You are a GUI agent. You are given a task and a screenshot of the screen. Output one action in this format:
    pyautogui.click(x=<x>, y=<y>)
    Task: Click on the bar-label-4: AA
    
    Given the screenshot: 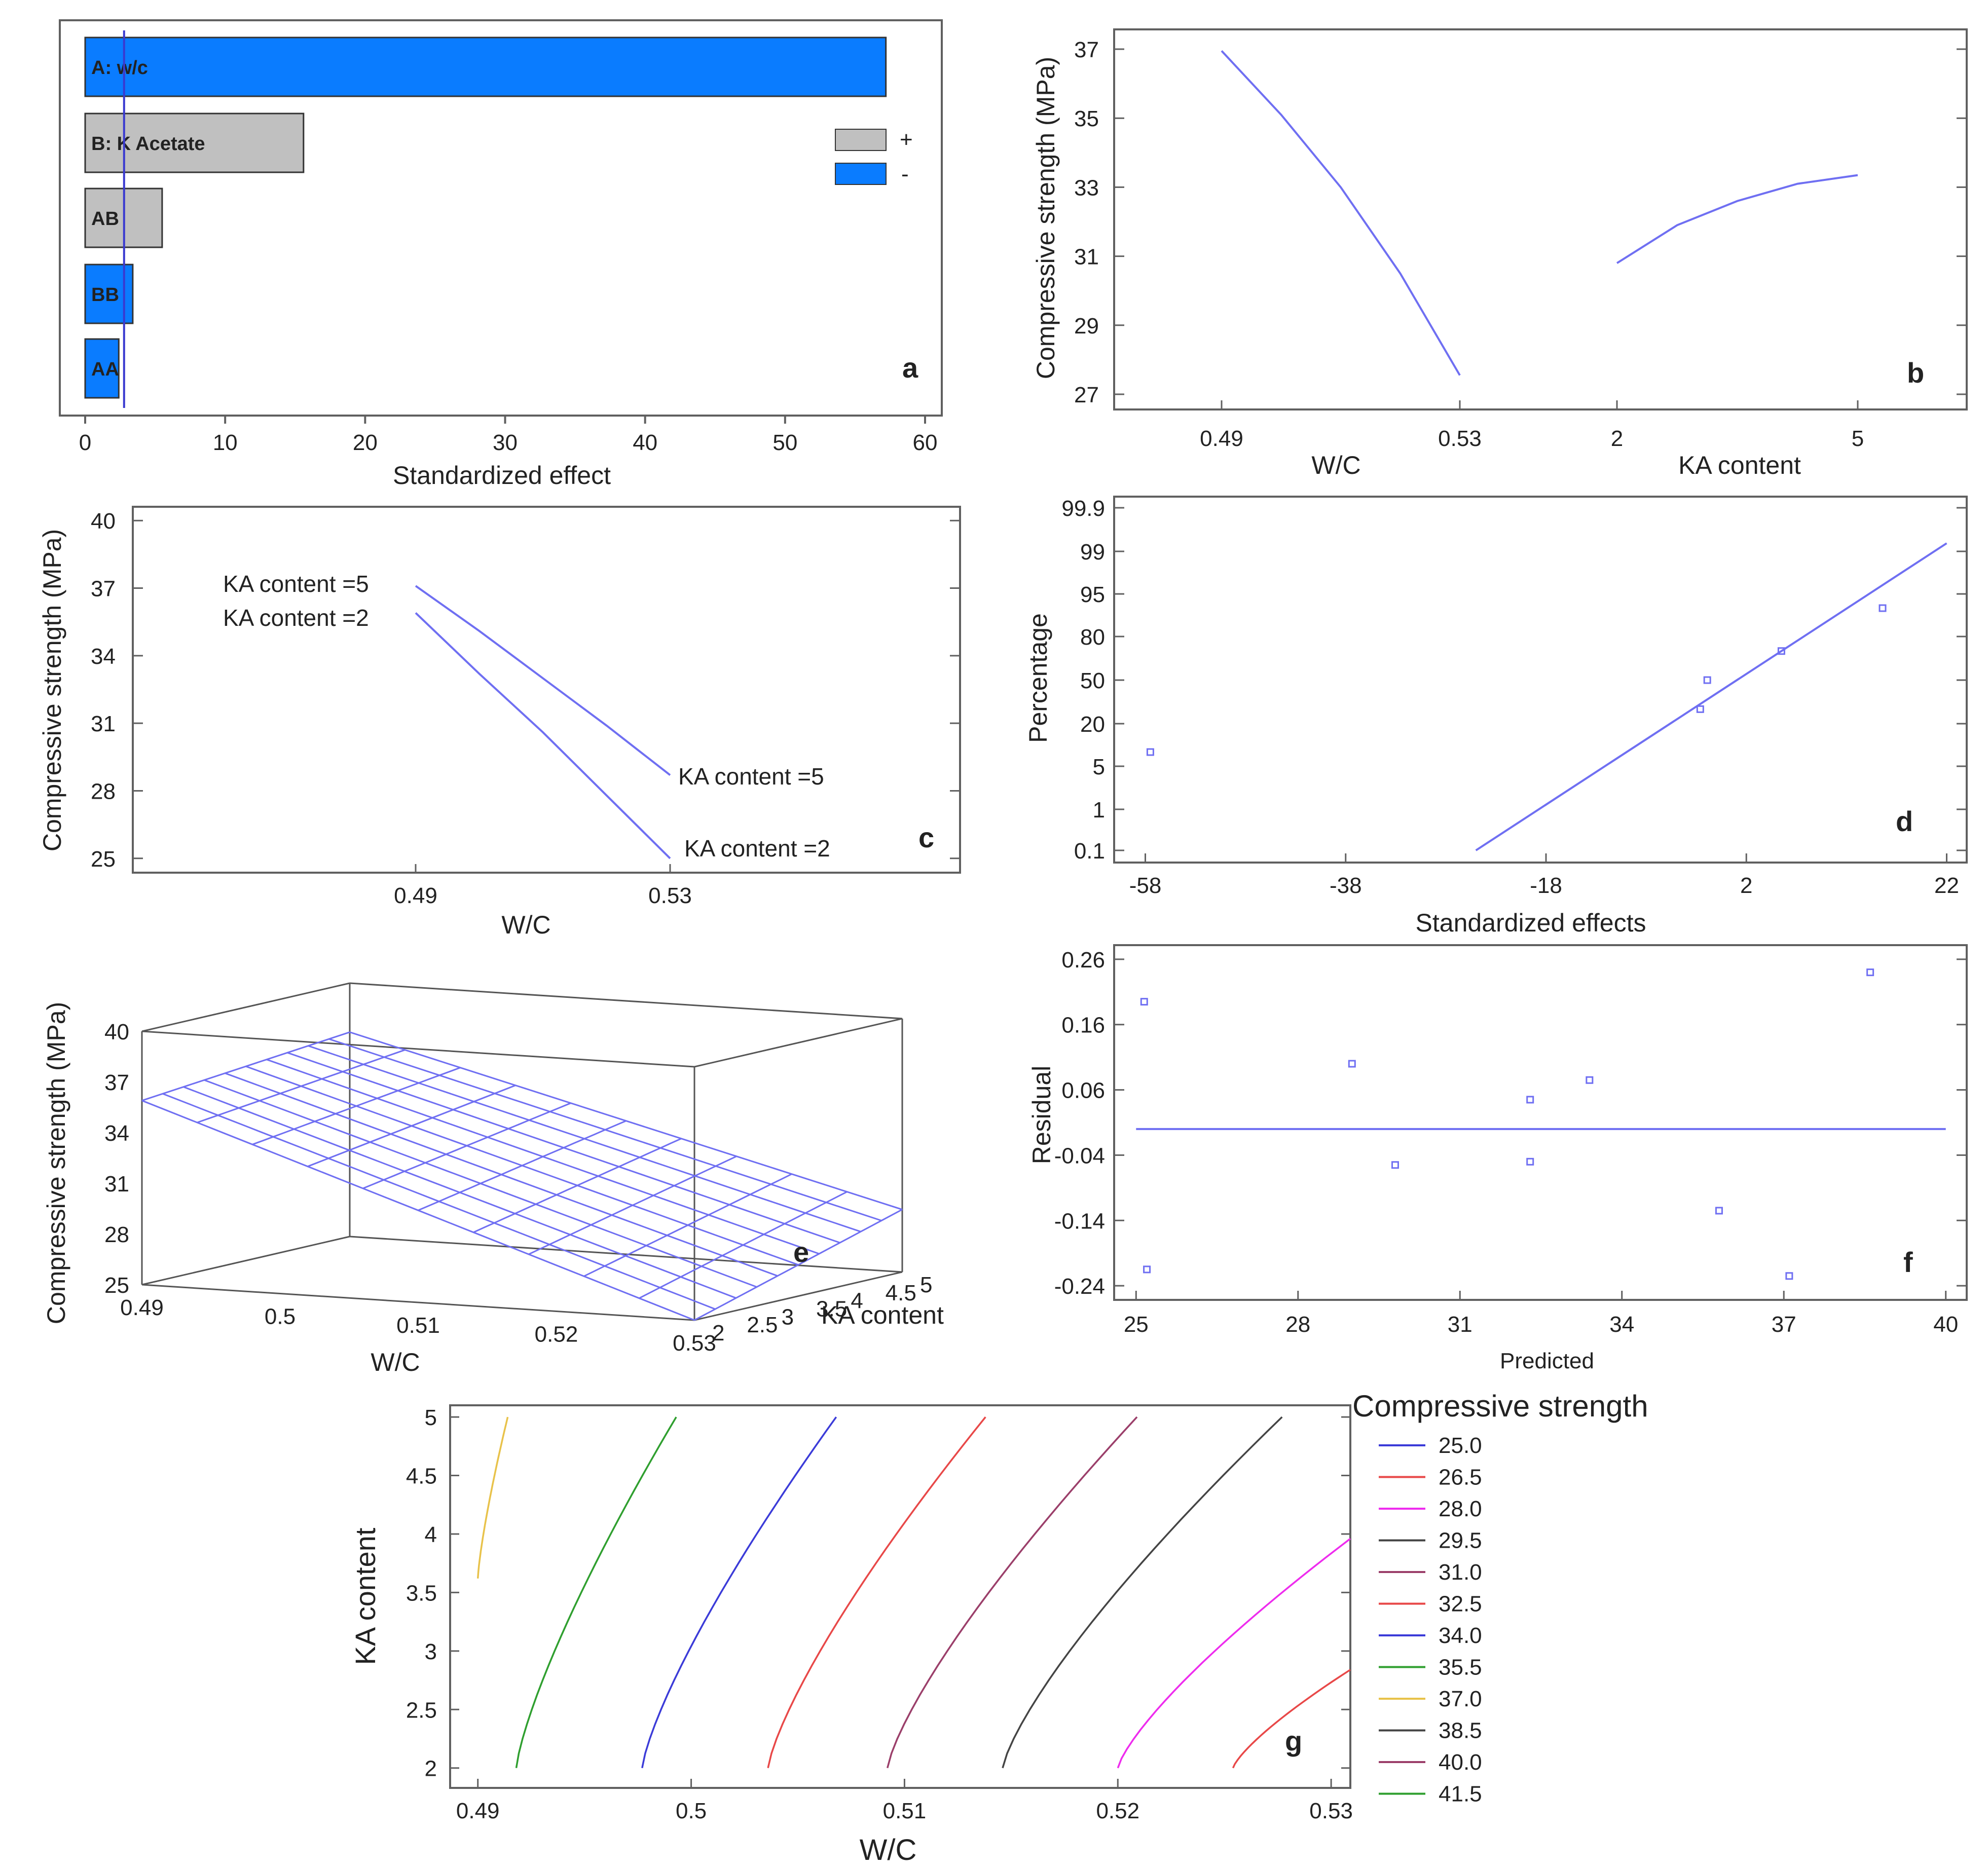 What is the action you would take?
    pyautogui.click(x=105, y=369)
    